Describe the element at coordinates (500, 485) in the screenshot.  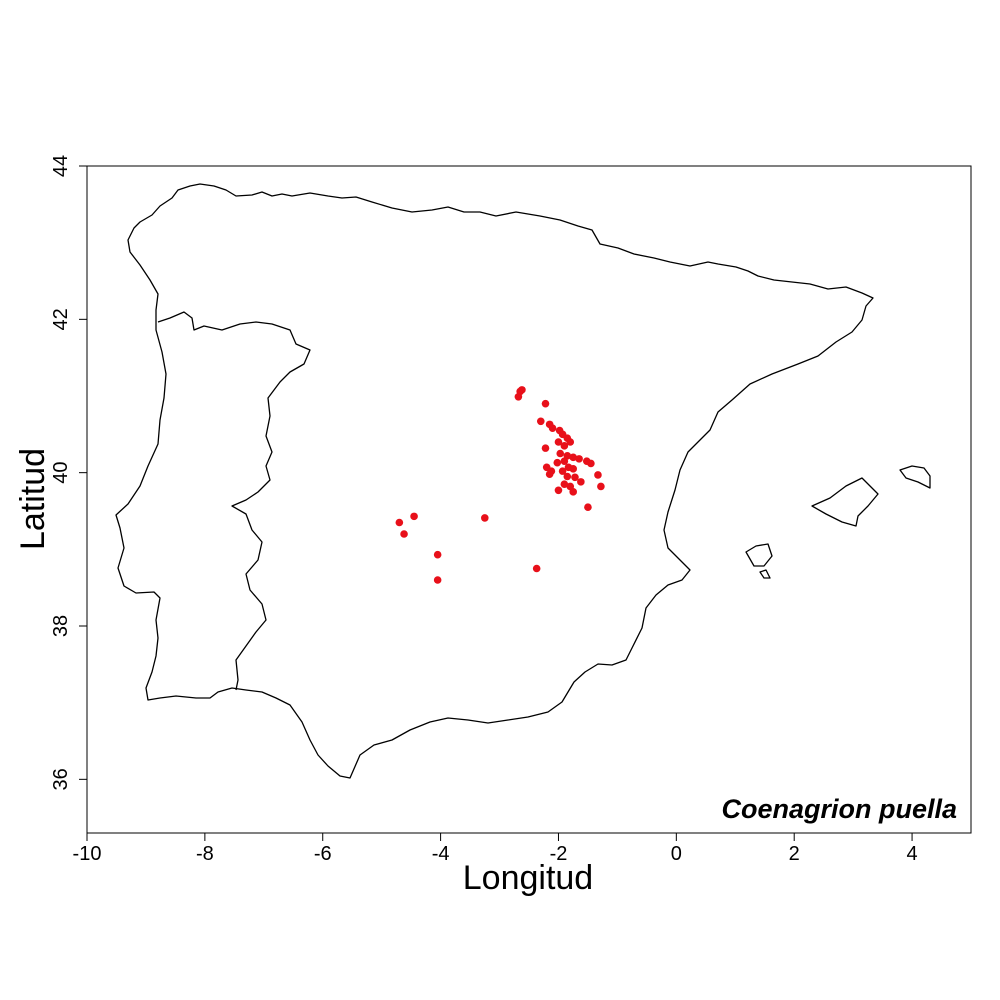
I see `record-points` at that location.